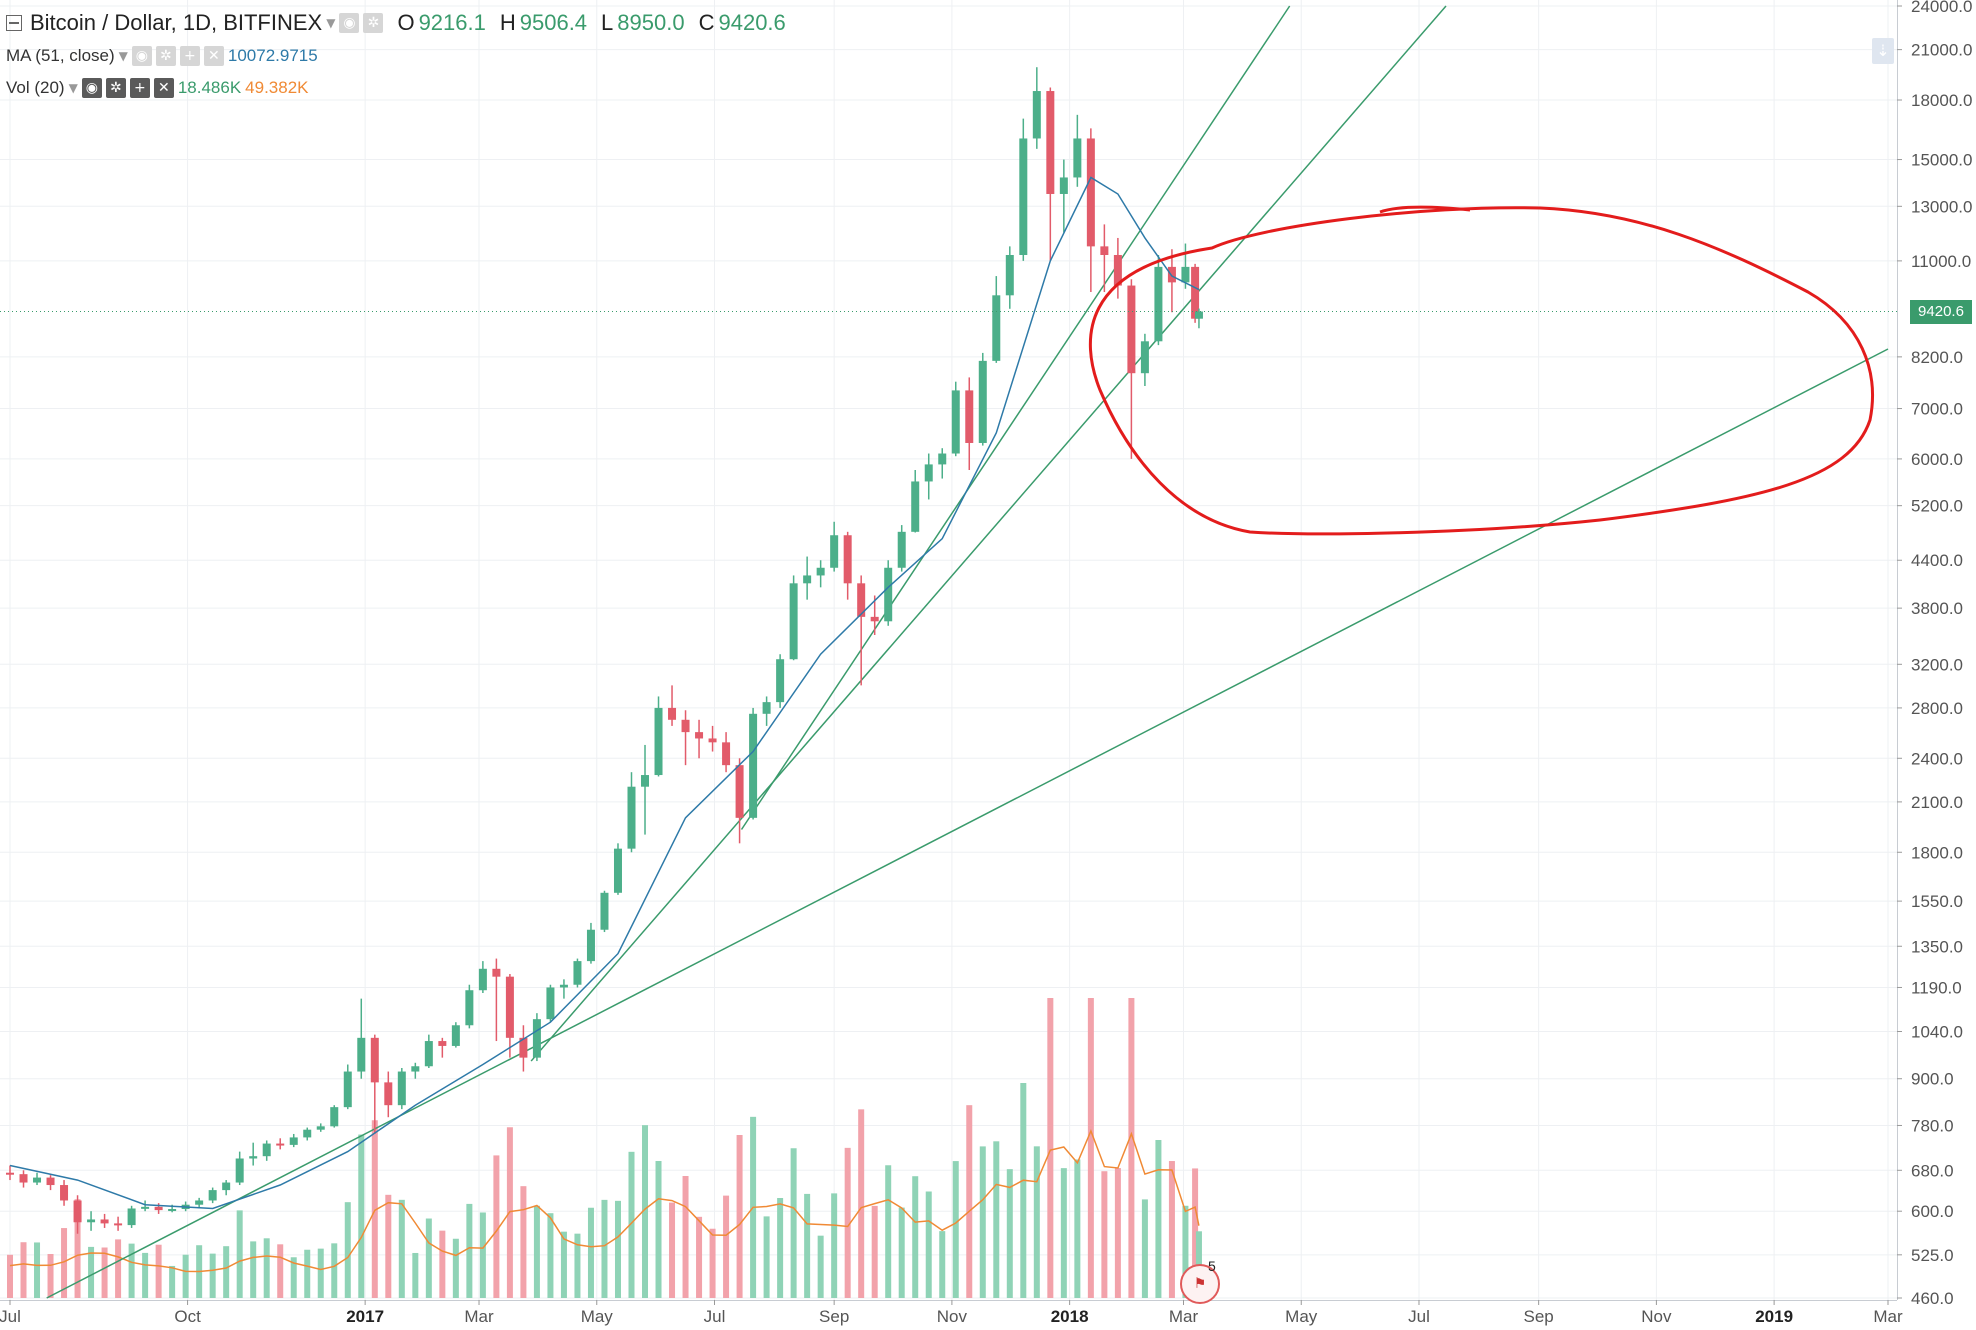 The height and width of the screenshot is (1330, 1976). I want to click on vol-ma-value: 49.382K, so click(277, 87).